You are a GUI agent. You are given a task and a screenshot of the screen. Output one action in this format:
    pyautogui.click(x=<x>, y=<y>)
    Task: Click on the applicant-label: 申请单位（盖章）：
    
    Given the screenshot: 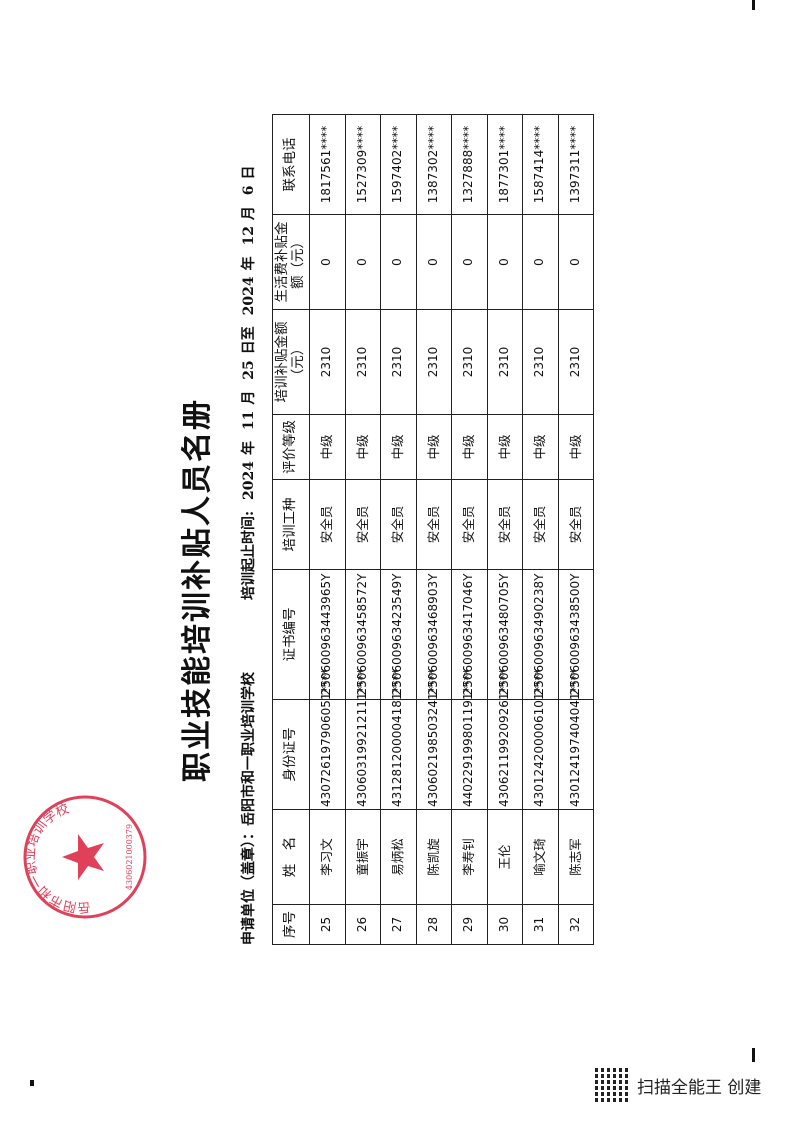 What is the action you would take?
    pyautogui.click(x=249, y=885)
    